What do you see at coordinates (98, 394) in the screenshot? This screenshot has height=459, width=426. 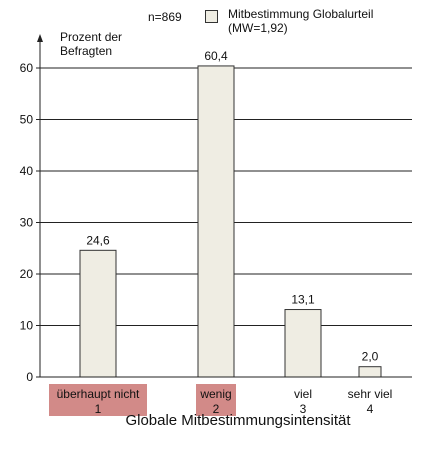 I see `category-label: überhaupt nicht` at bounding box center [98, 394].